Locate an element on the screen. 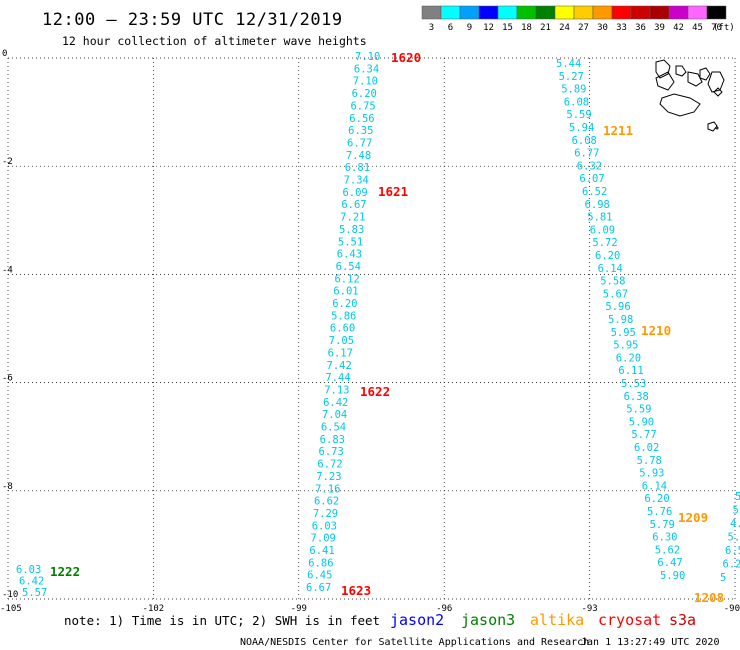 The height and width of the screenshot is (650, 740). y-tick-label: 0 is located at coordinates (4, 54).